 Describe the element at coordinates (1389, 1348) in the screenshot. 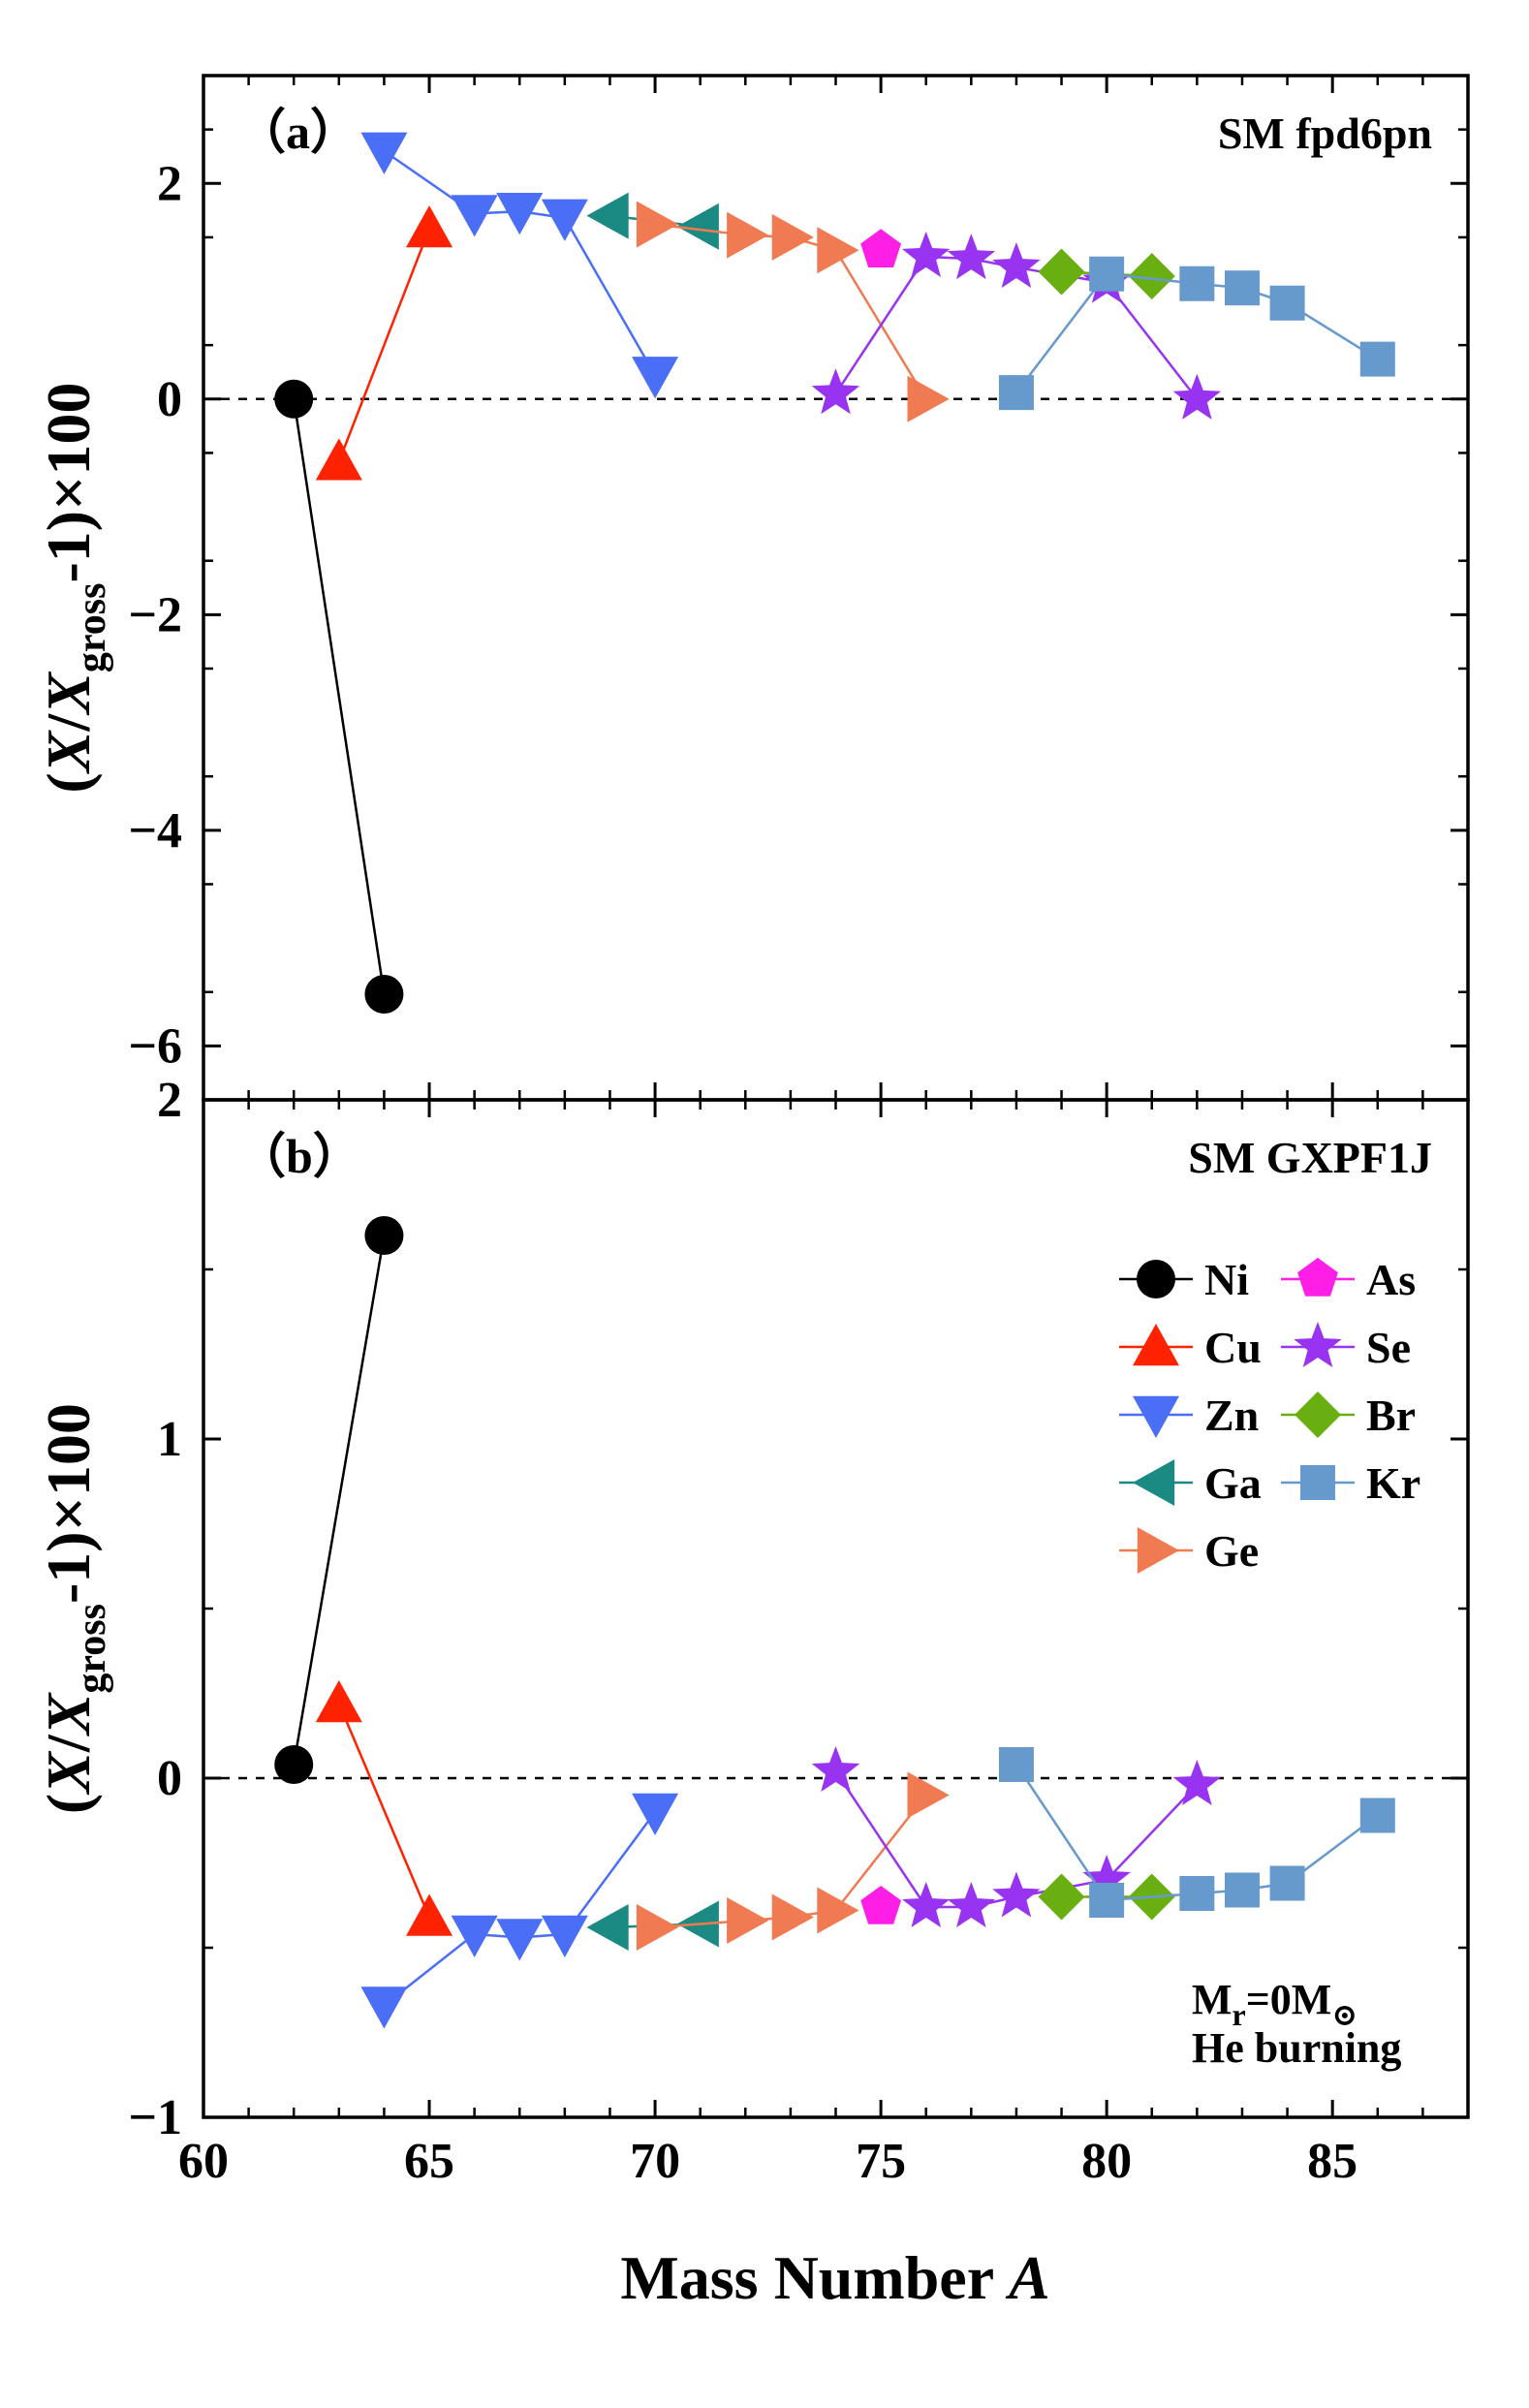

I see `legend-label-se: Se` at that location.